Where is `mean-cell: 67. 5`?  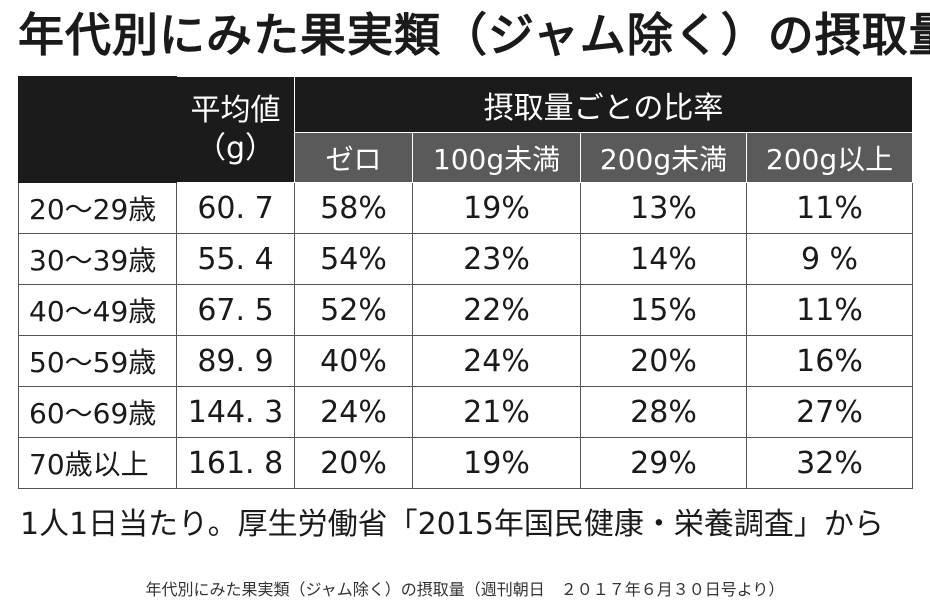 mean-cell: 67. 5 is located at coordinates (235, 310).